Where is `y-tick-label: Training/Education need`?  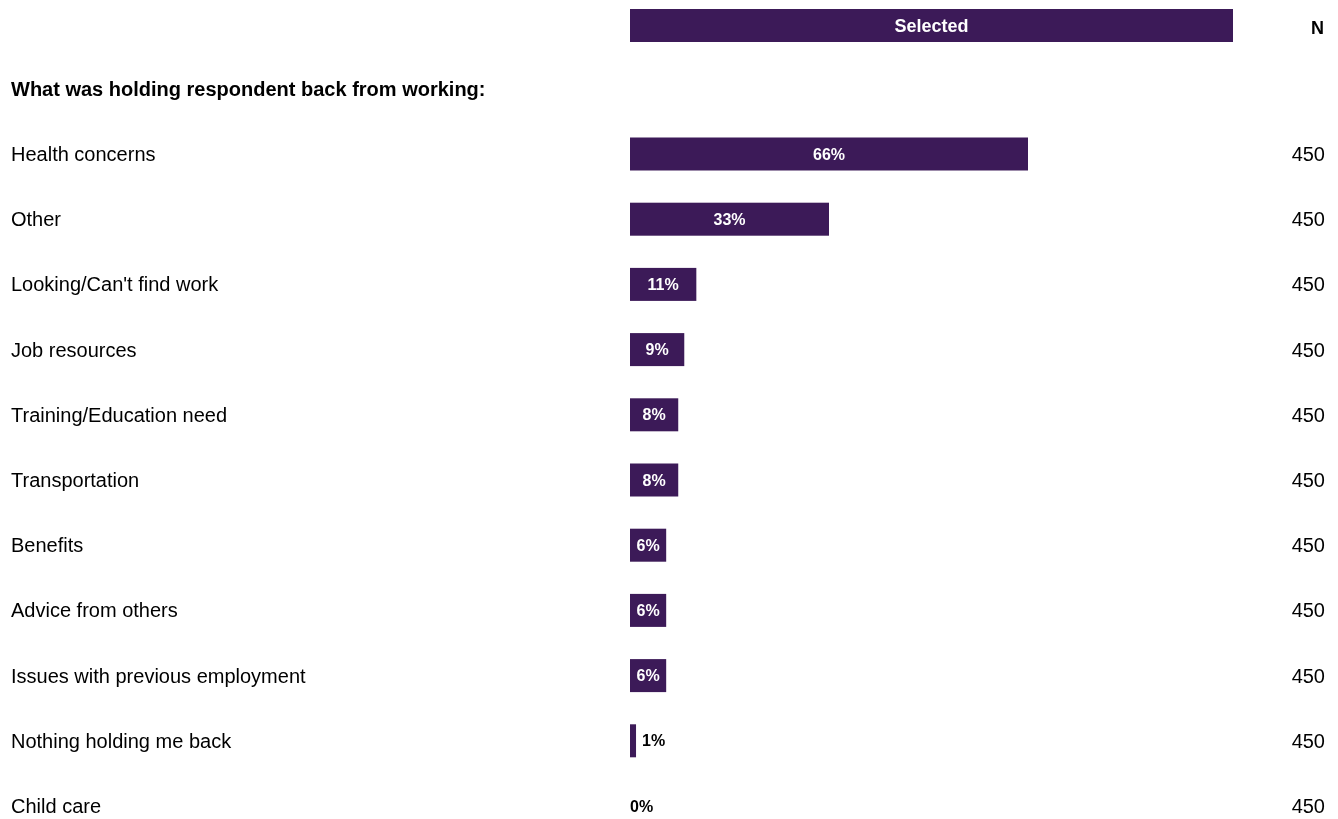 y-tick-label: Training/Education need is located at coordinates (119, 414).